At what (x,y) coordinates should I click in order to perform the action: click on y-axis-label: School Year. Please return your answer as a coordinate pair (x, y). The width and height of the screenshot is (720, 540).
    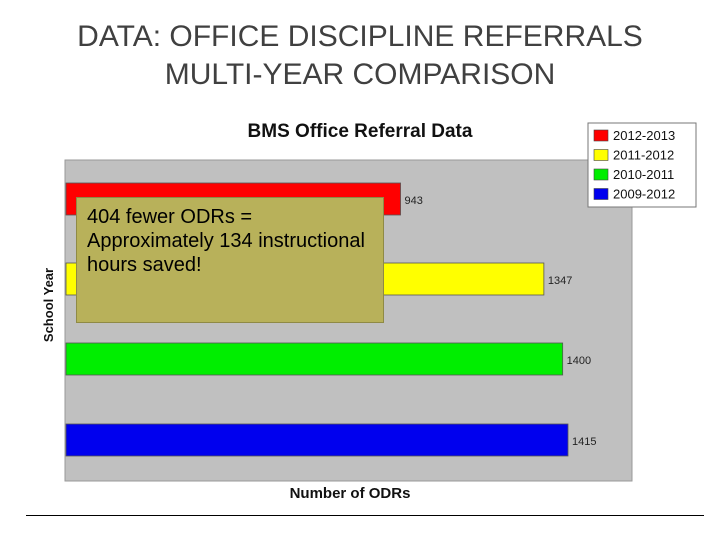
    Looking at the image, I should click on (48, 305).